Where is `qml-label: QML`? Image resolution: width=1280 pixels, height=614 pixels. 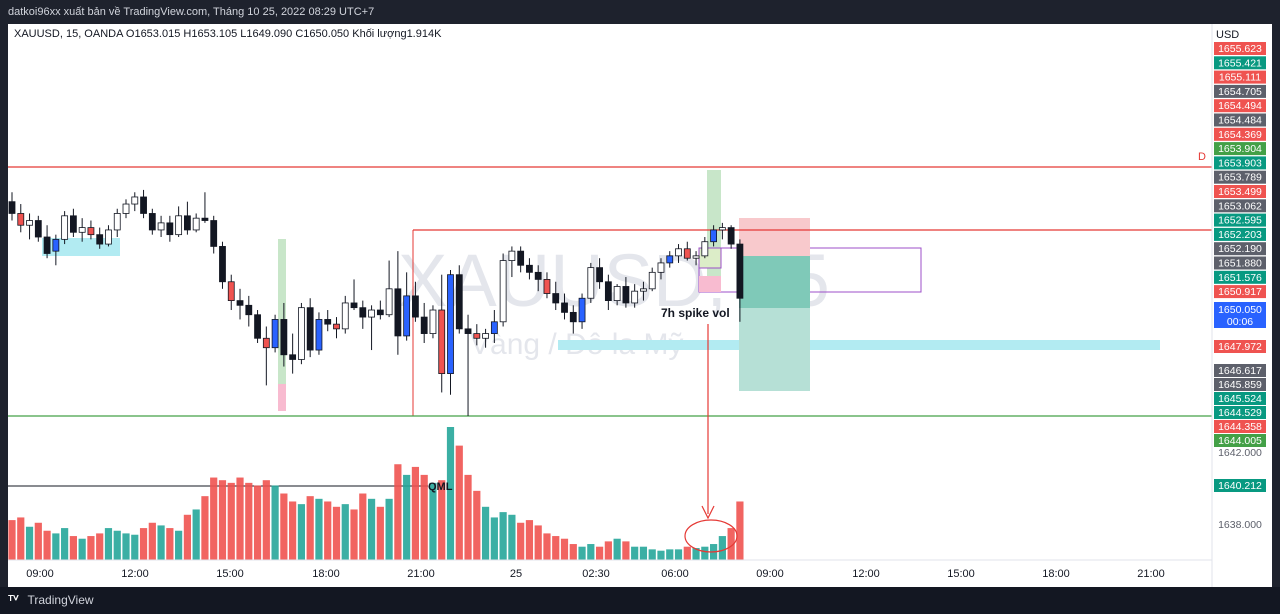 qml-label: QML is located at coordinates (440, 487).